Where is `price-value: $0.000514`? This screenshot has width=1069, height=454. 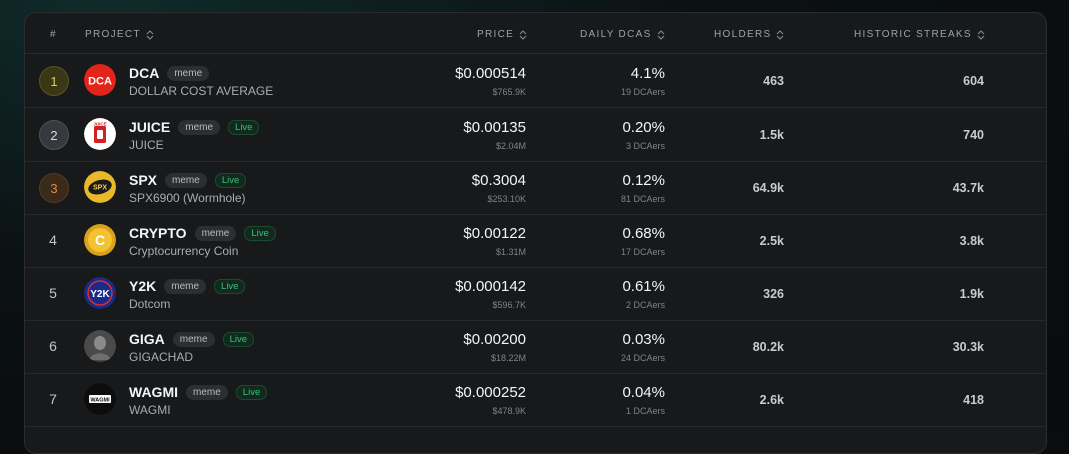 price-value: $0.000514 is located at coordinates (490, 73).